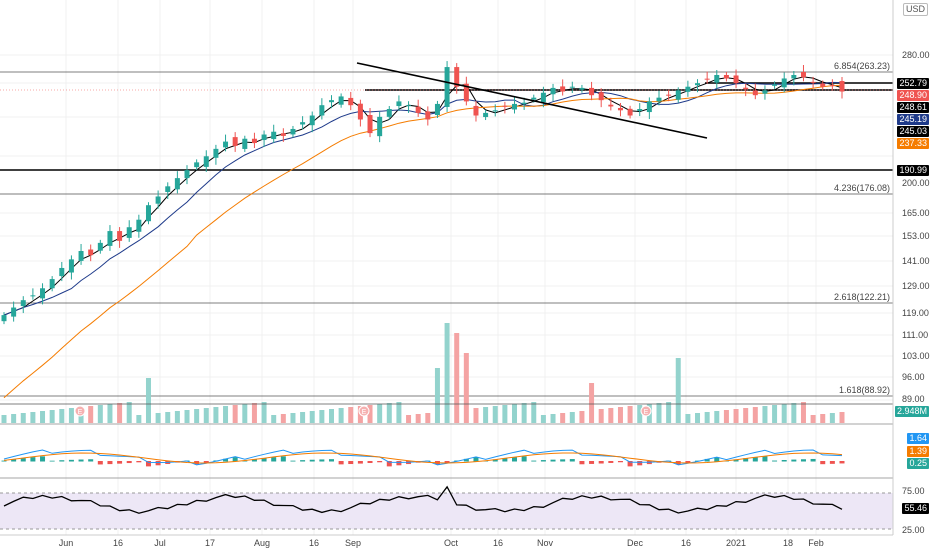 This screenshot has width=932, height=550. Describe the element at coordinates (913, 83) in the screenshot. I see `price-tag: 252.79` at that location.